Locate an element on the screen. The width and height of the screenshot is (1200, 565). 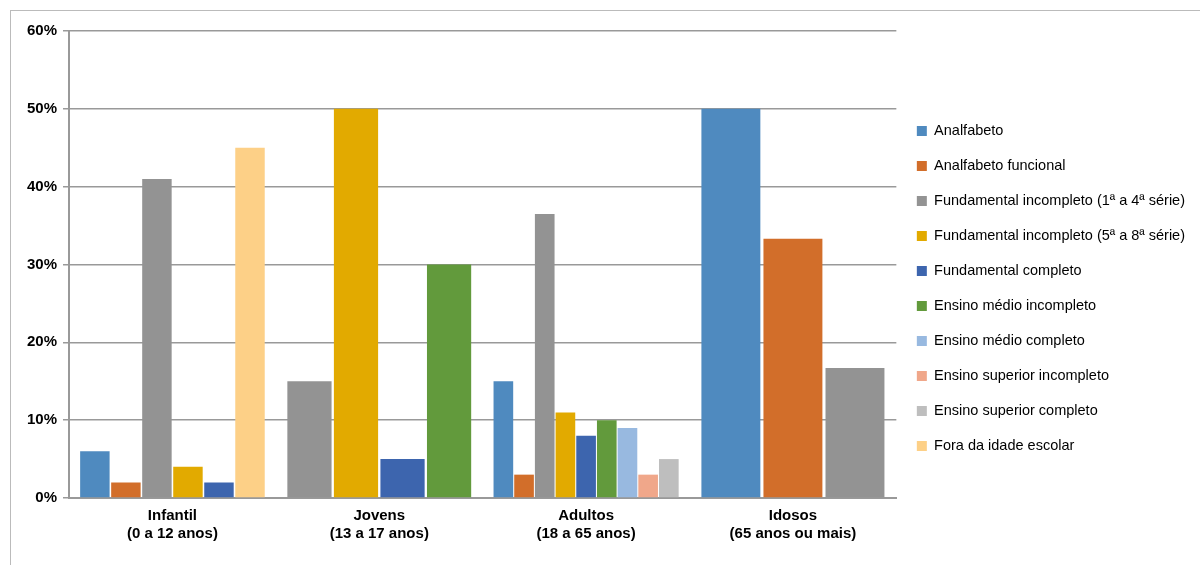
y-tick-label: 60% is located at coordinates (42, 30).